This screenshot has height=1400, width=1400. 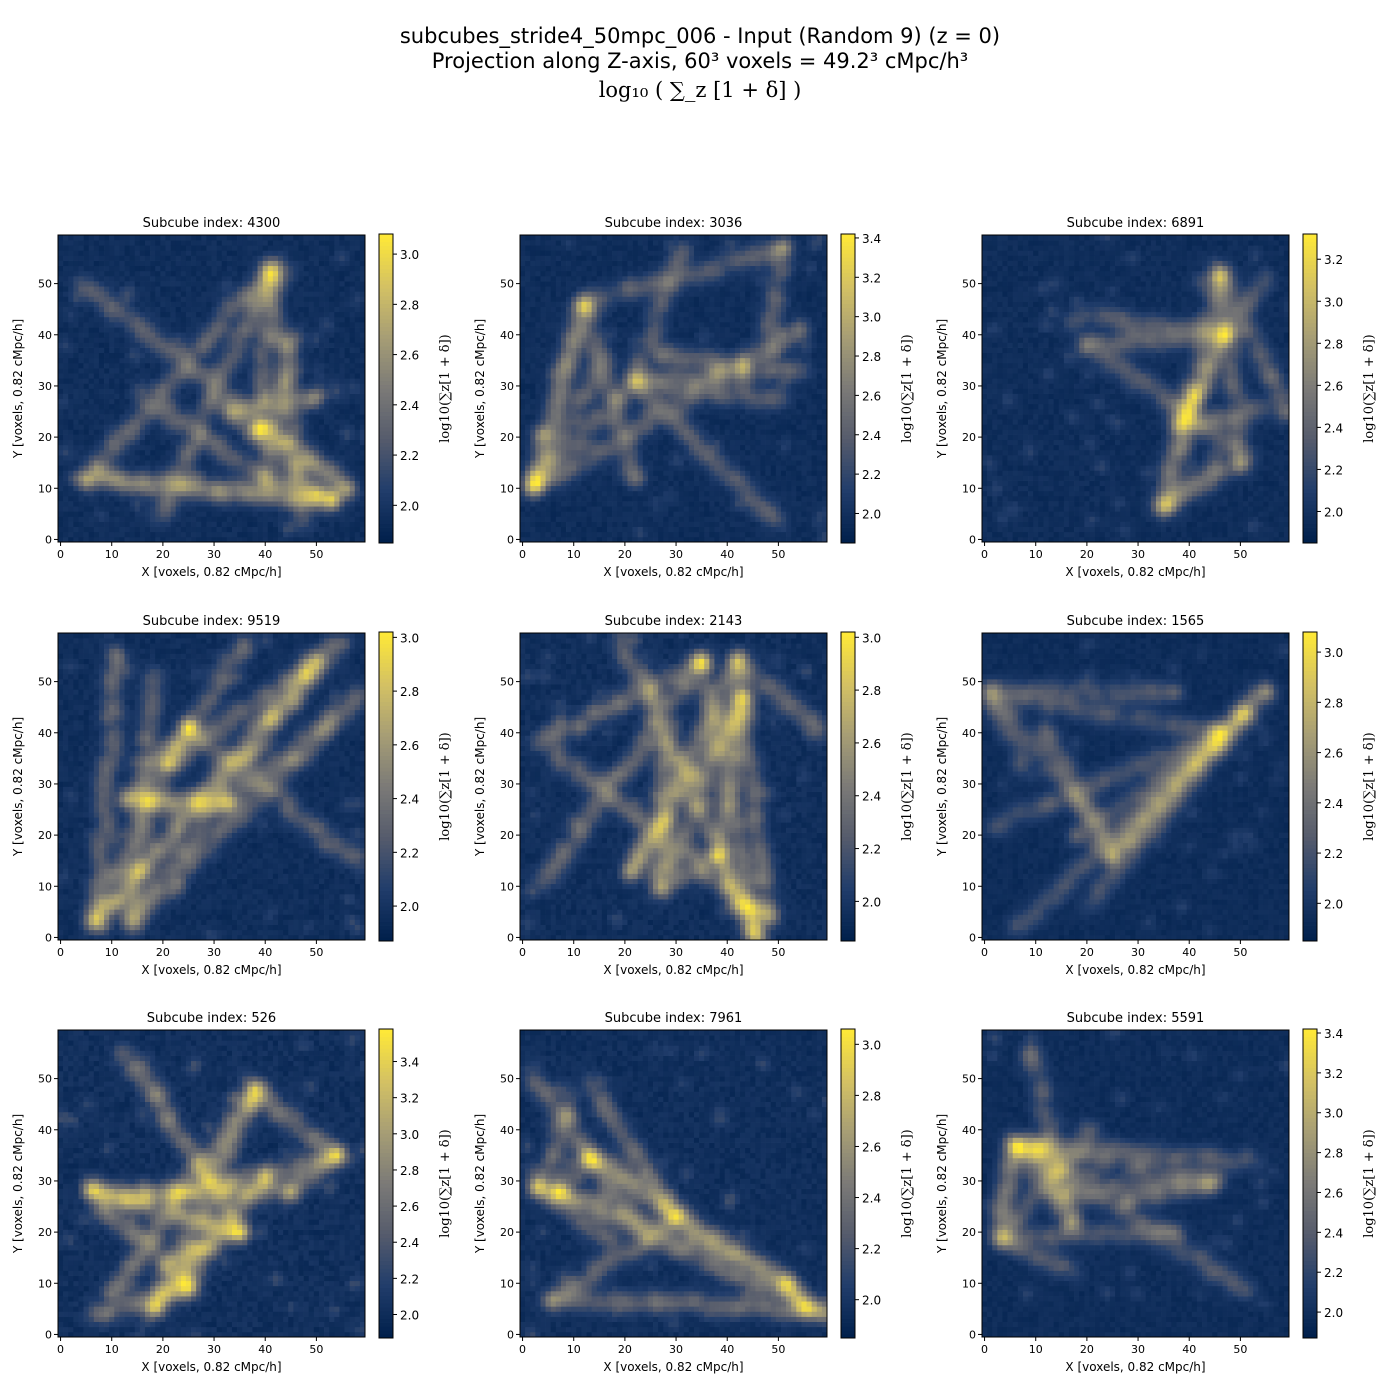 I want to click on heatmap-image, so click(x=212, y=389).